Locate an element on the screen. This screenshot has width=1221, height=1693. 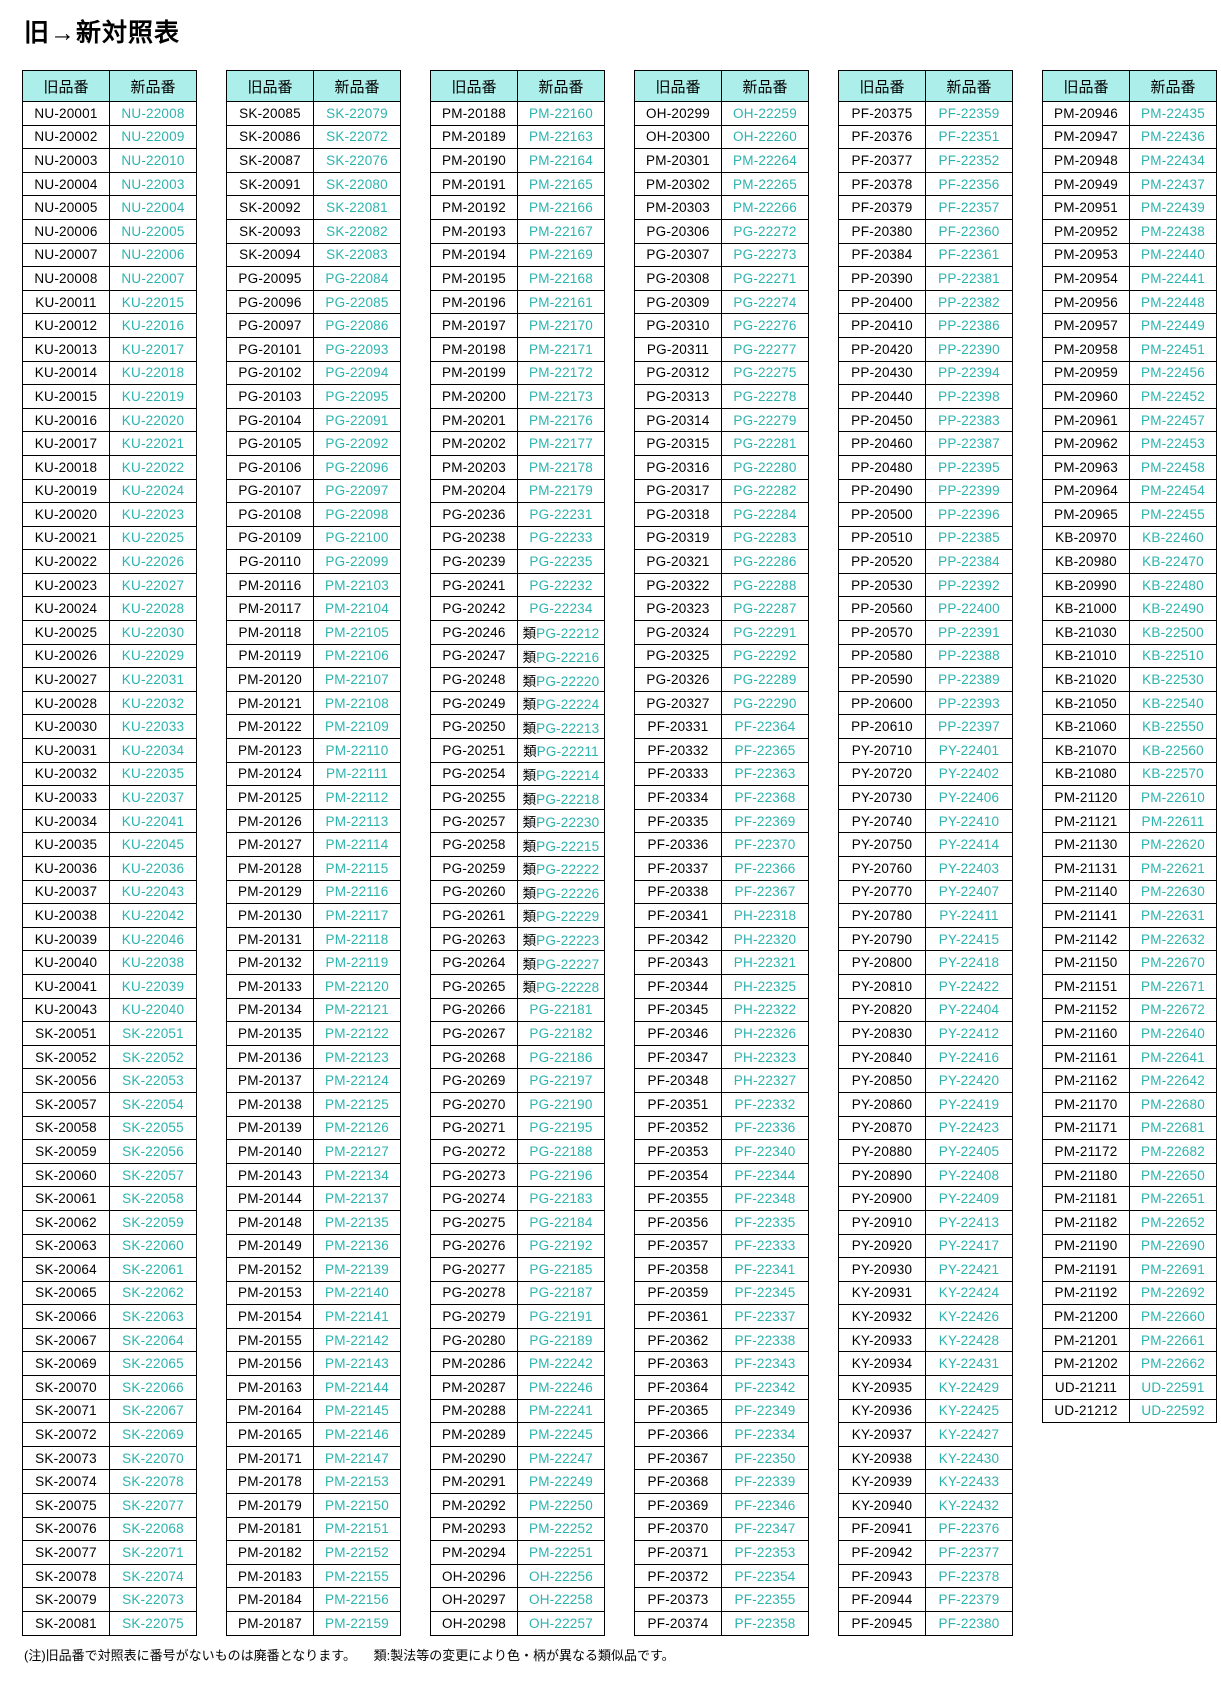
new-part-cell: PM-22106 is located at coordinates (357, 656).